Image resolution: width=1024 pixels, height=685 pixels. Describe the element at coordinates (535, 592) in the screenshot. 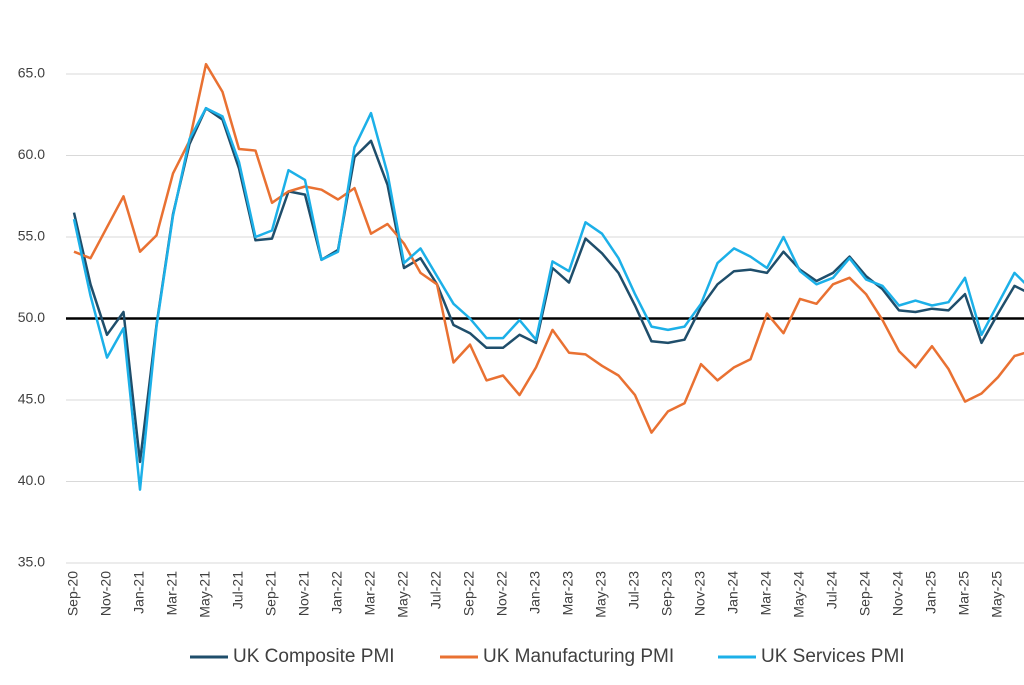

I see `x-tick-label: Jan-23` at that location.